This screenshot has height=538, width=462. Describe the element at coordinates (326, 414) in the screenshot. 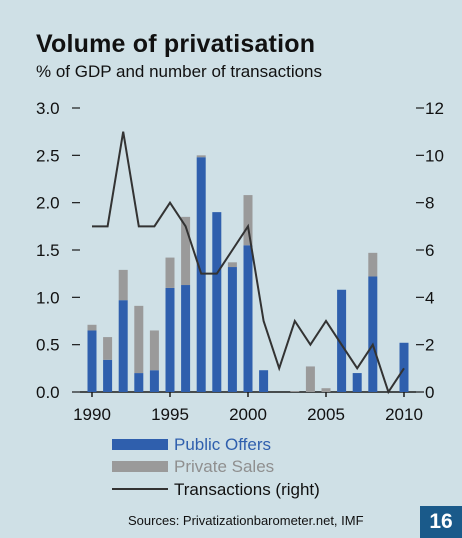

I see `x-tick-label: 2005` at that location.